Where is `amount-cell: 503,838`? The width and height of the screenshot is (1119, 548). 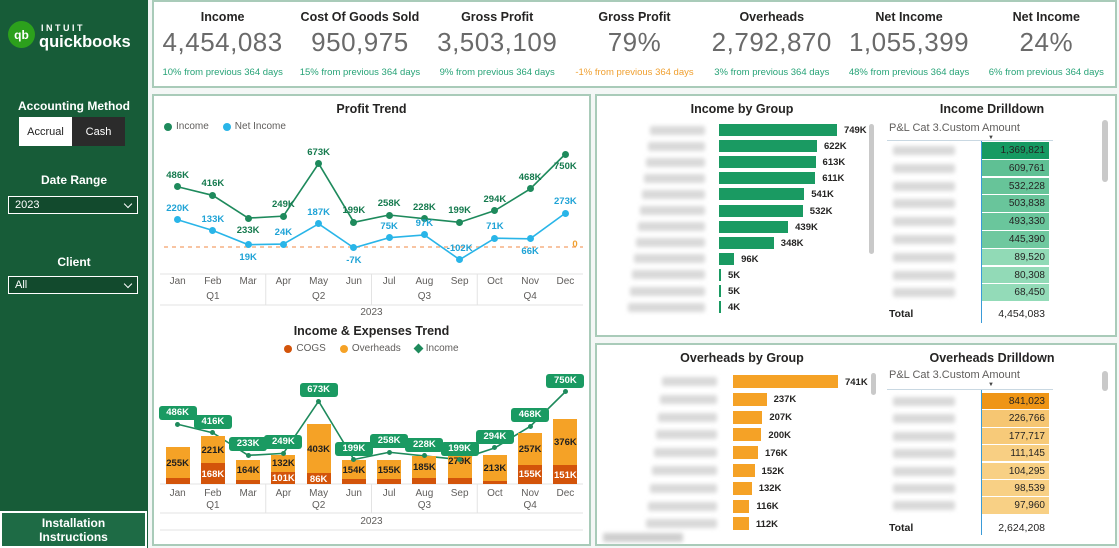
amount-cell: 503,838 is located at coordinates (1015, 203).